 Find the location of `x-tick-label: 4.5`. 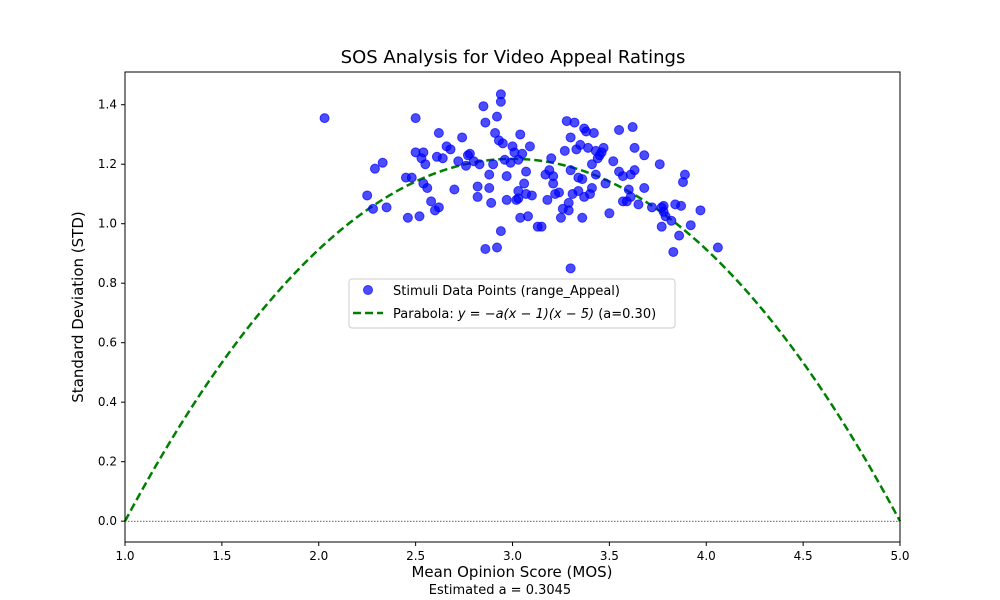

x-tick-label: 4.5 is located at coordinates (803, 556).